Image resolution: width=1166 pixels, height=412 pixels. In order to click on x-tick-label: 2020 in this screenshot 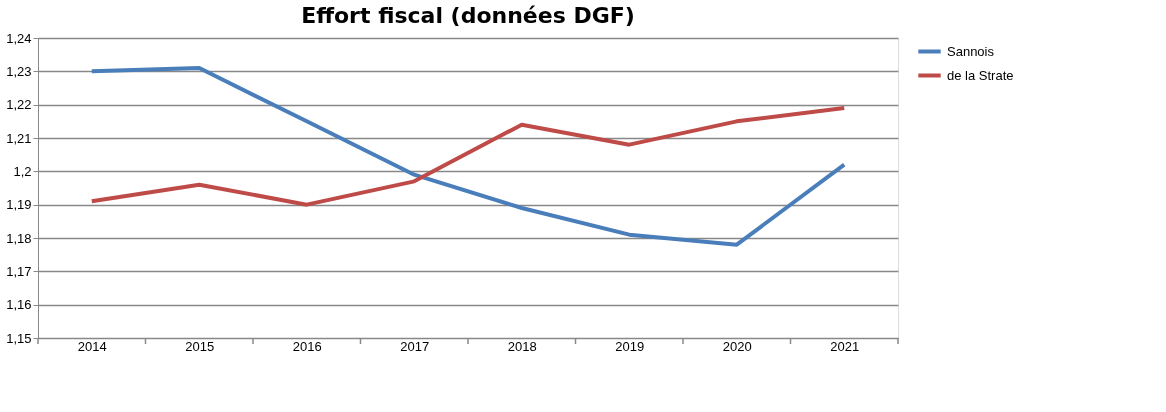, I will do `click(737, 346)`.